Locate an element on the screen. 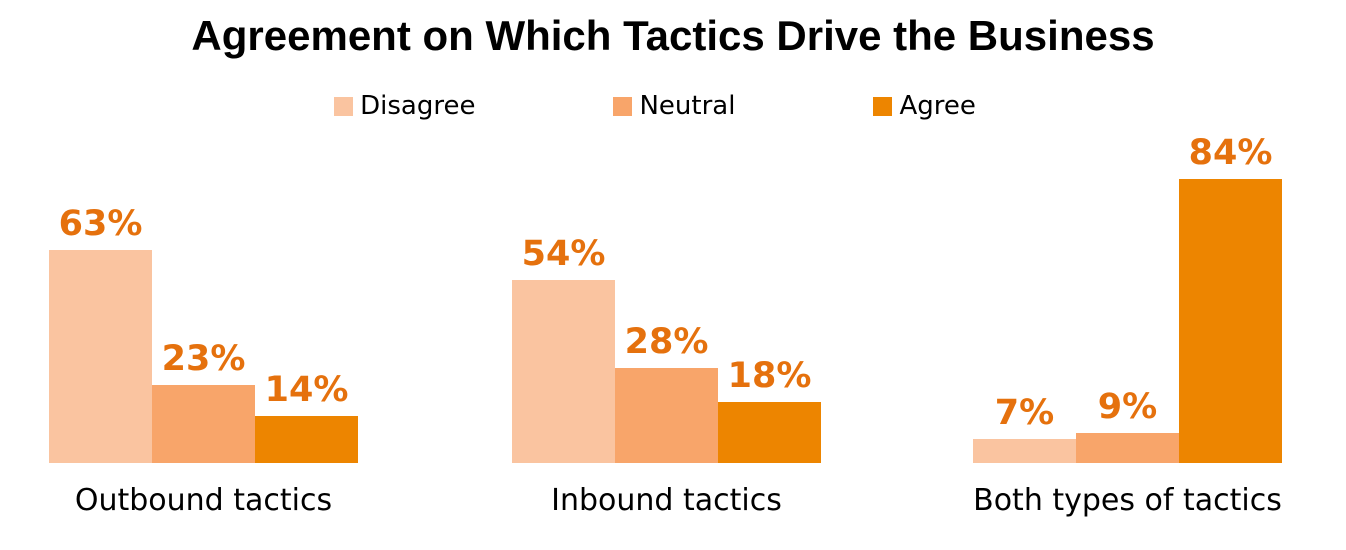 Image resolution: width=1346 pixels, height=550 pixels. bar-neutral-inbound: 28% is located at coordinates (666, 392).